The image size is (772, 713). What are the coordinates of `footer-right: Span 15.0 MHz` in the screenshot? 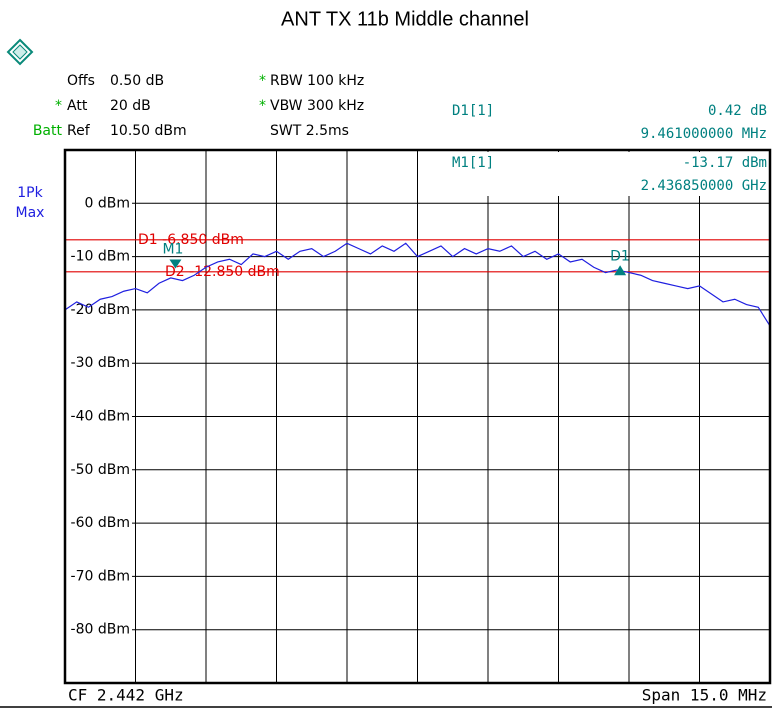 It's located at (704, 695).